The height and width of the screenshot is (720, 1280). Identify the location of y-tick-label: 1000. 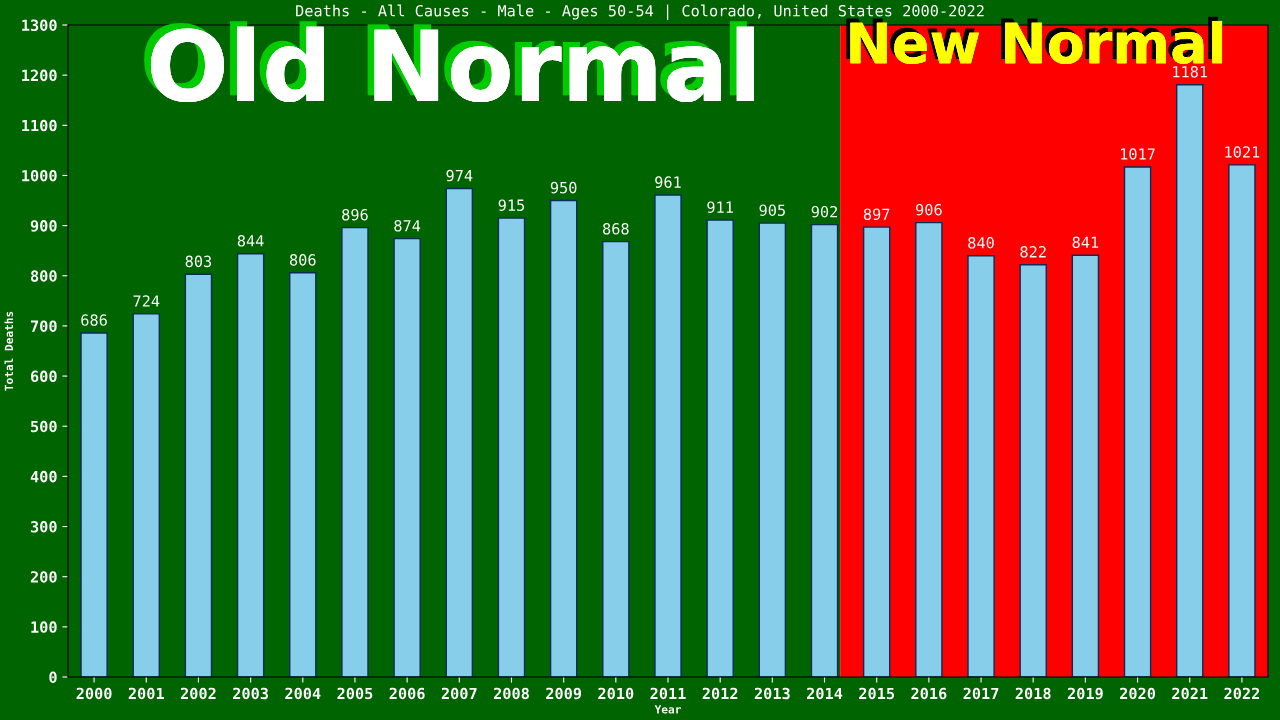
(39, 175).